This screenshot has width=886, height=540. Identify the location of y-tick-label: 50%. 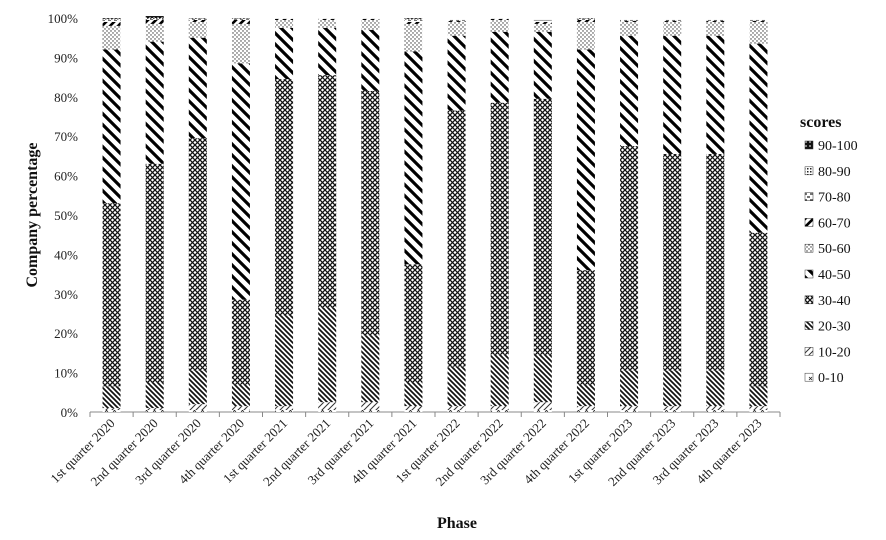
(66, 215).